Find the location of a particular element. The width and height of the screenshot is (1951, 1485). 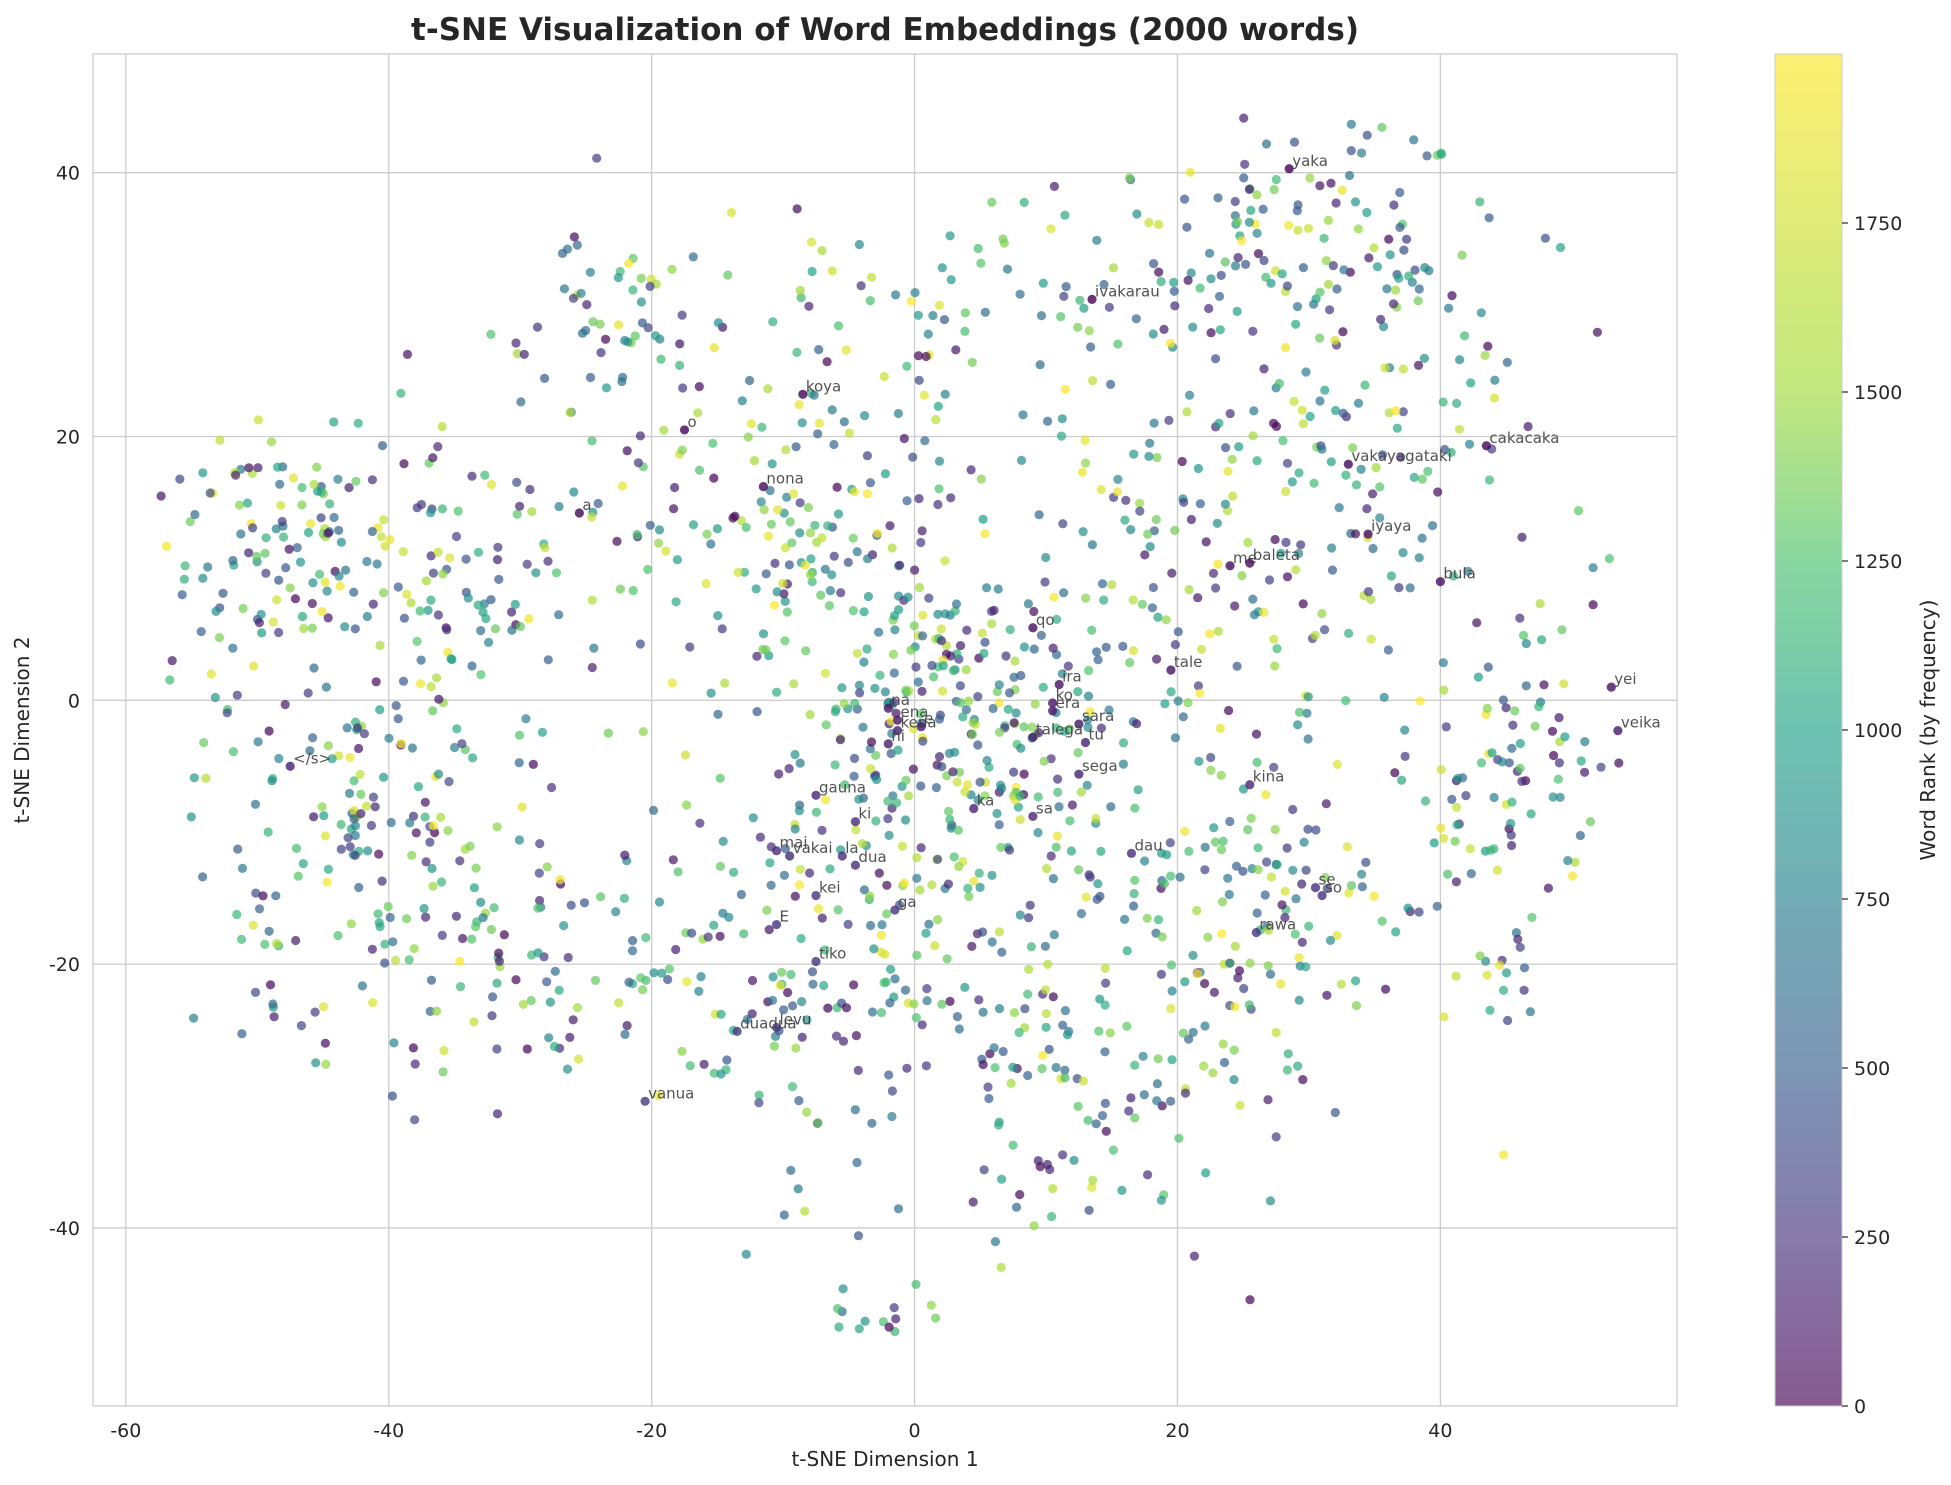

word-label: e is located at coordinates (928, 719).